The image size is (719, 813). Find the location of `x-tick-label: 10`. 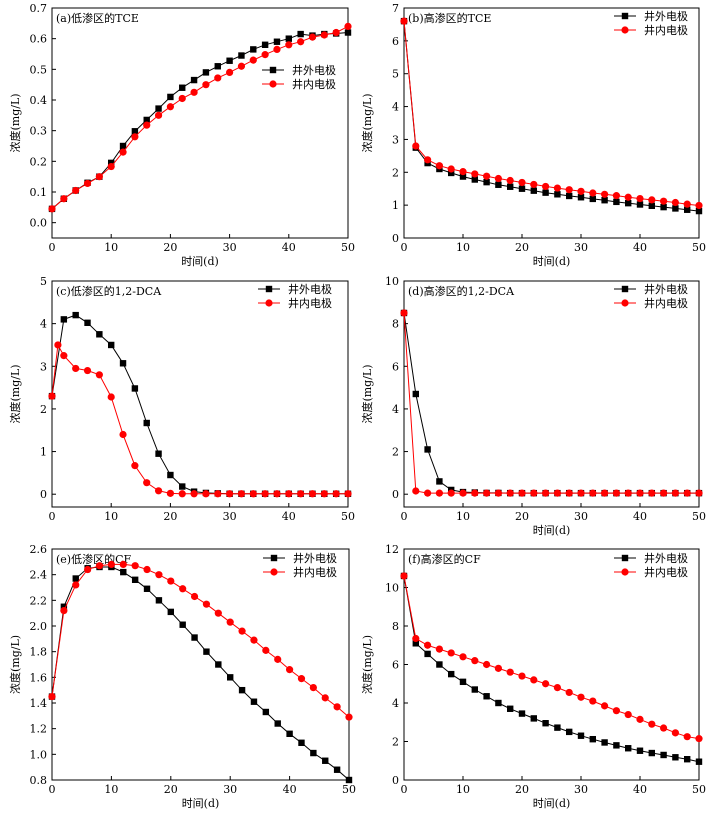

x-tick-label: 10 is located at coordinates (463, 516).